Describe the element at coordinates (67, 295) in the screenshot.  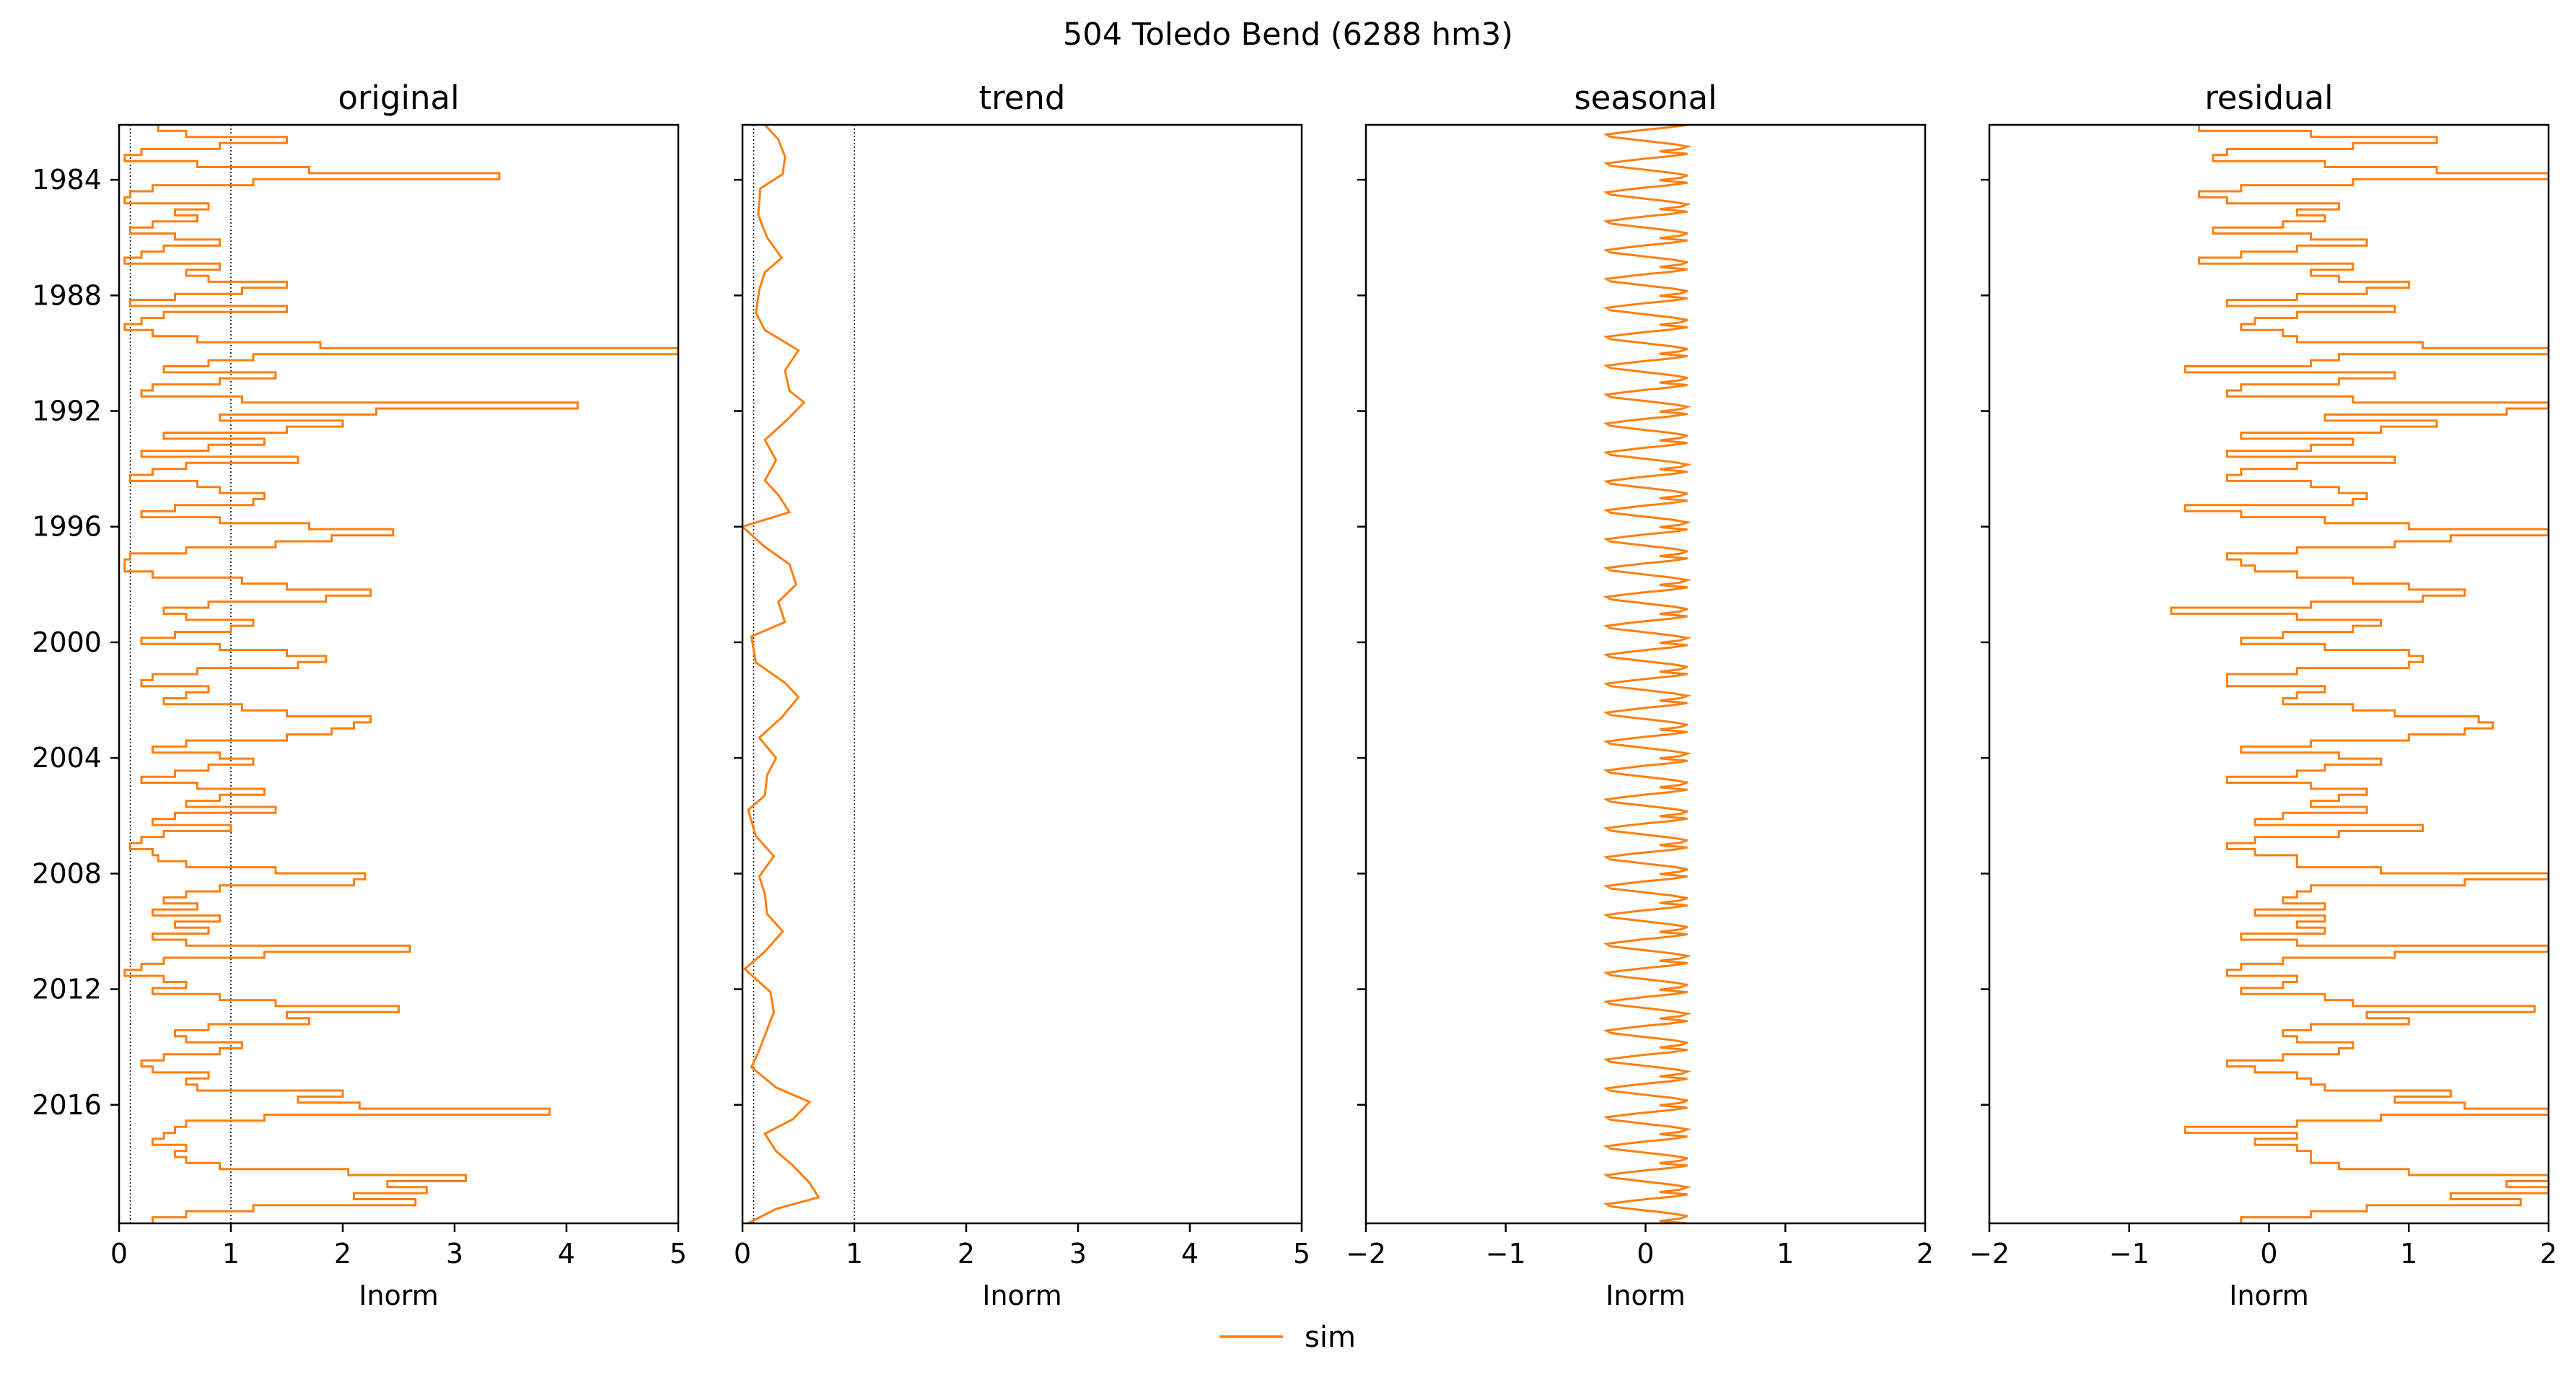
I see `y-tick-label: 1988` at that location.